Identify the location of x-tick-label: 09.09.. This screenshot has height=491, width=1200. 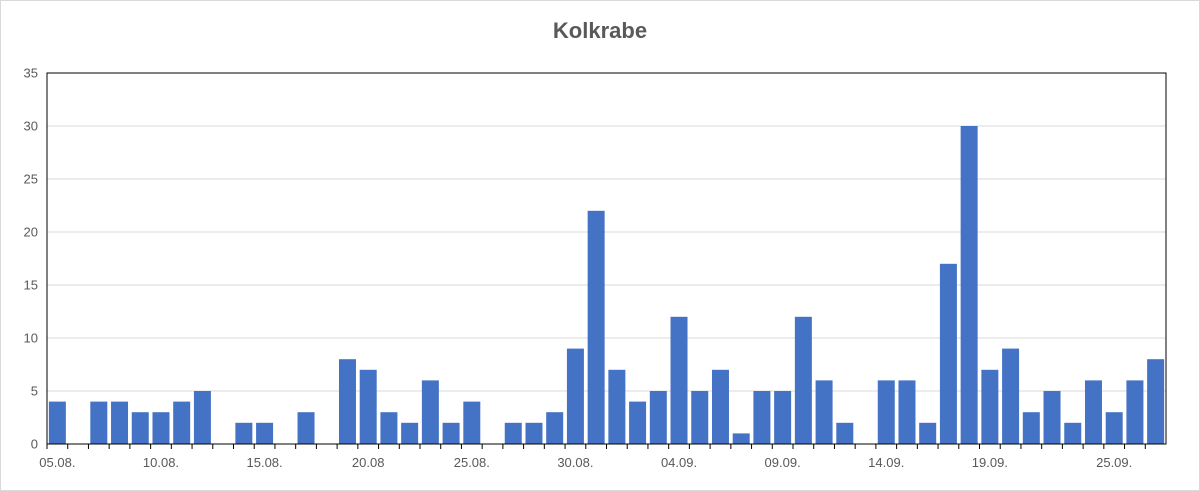
(783, 462).